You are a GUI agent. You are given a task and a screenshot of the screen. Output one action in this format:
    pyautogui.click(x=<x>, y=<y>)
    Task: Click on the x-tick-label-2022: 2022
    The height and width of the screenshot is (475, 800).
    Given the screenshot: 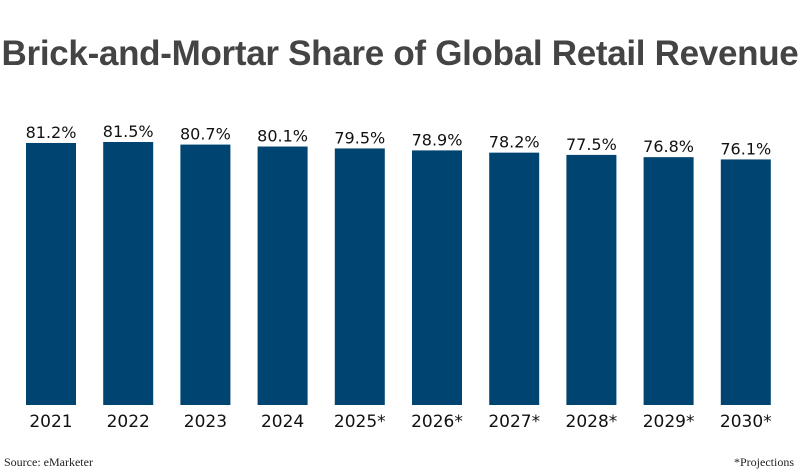 What is the action you would take?
    pyautogui.click(x=128, y=422)
    